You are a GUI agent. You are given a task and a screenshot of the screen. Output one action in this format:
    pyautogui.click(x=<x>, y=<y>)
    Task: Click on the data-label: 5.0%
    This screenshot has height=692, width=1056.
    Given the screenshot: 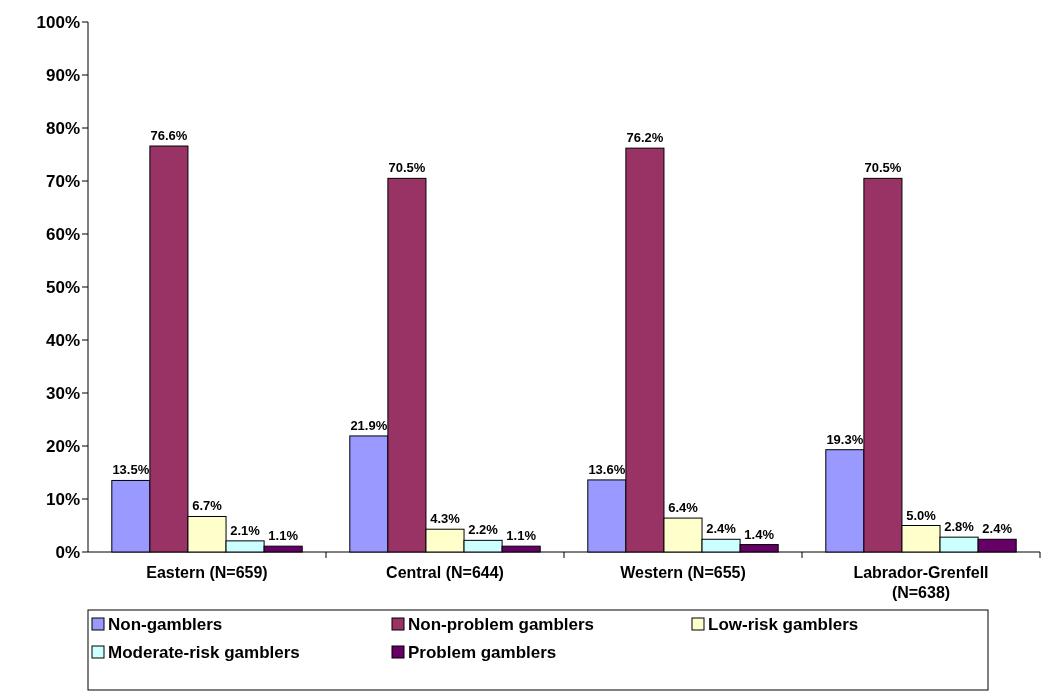 What is the action you would take?
    pyautogui.click(x=921, y=515)
    